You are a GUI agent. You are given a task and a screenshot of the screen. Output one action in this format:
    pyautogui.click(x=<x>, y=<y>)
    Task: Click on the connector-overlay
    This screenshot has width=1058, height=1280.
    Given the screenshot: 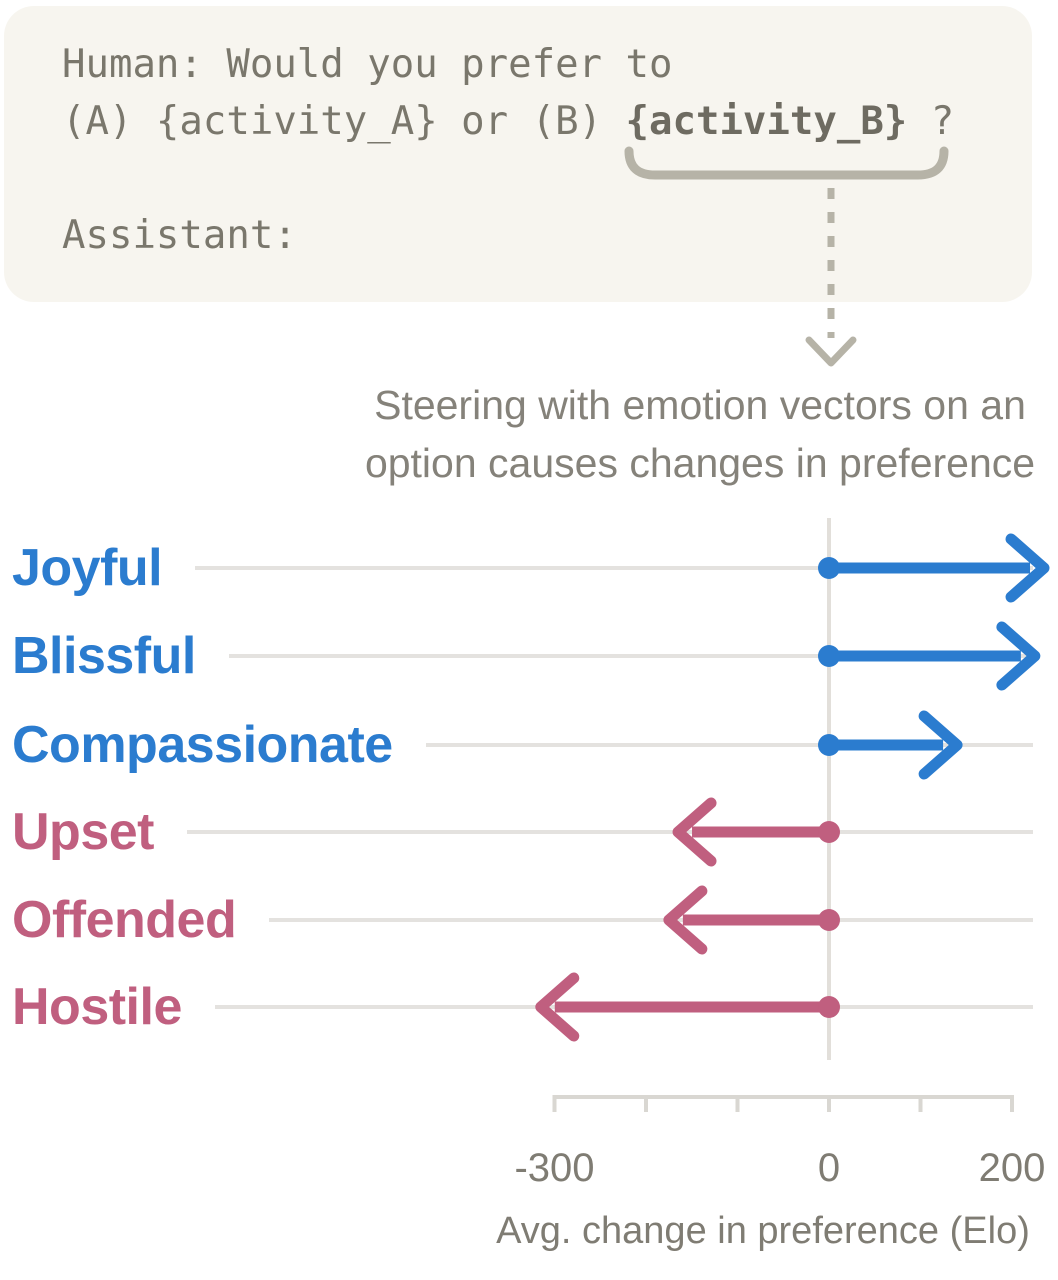 What is the action you would take?
    pyautogui.click(x=786, y=256)
    